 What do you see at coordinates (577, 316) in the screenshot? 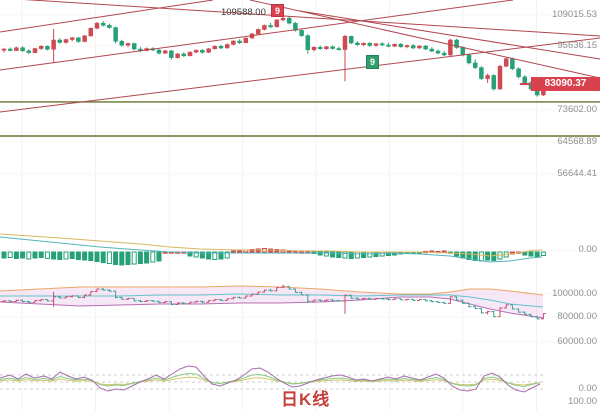
I see `axis-label: 80000.00` at bounding box center [577, 316].